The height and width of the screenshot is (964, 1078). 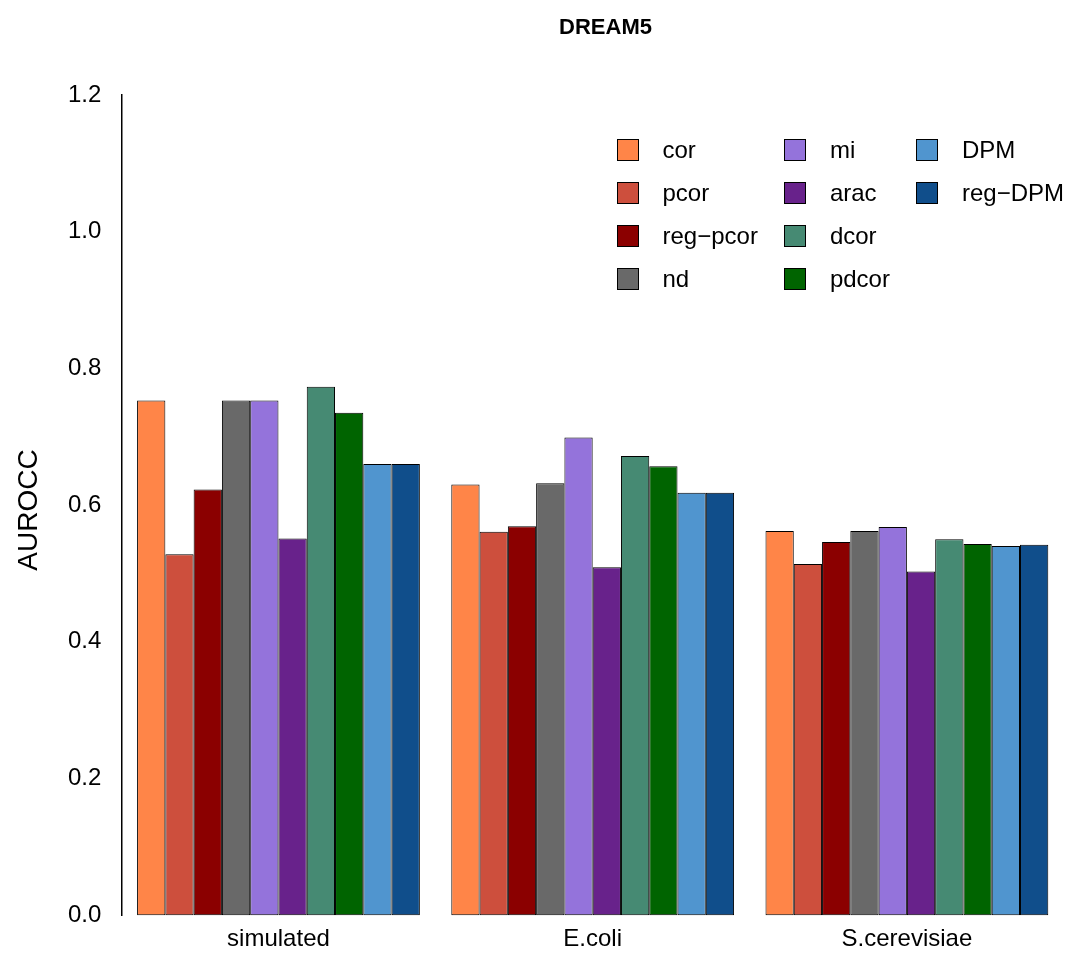 I want to click on x-tick-label: S.cerevisiae, so click(x=907, y=938).